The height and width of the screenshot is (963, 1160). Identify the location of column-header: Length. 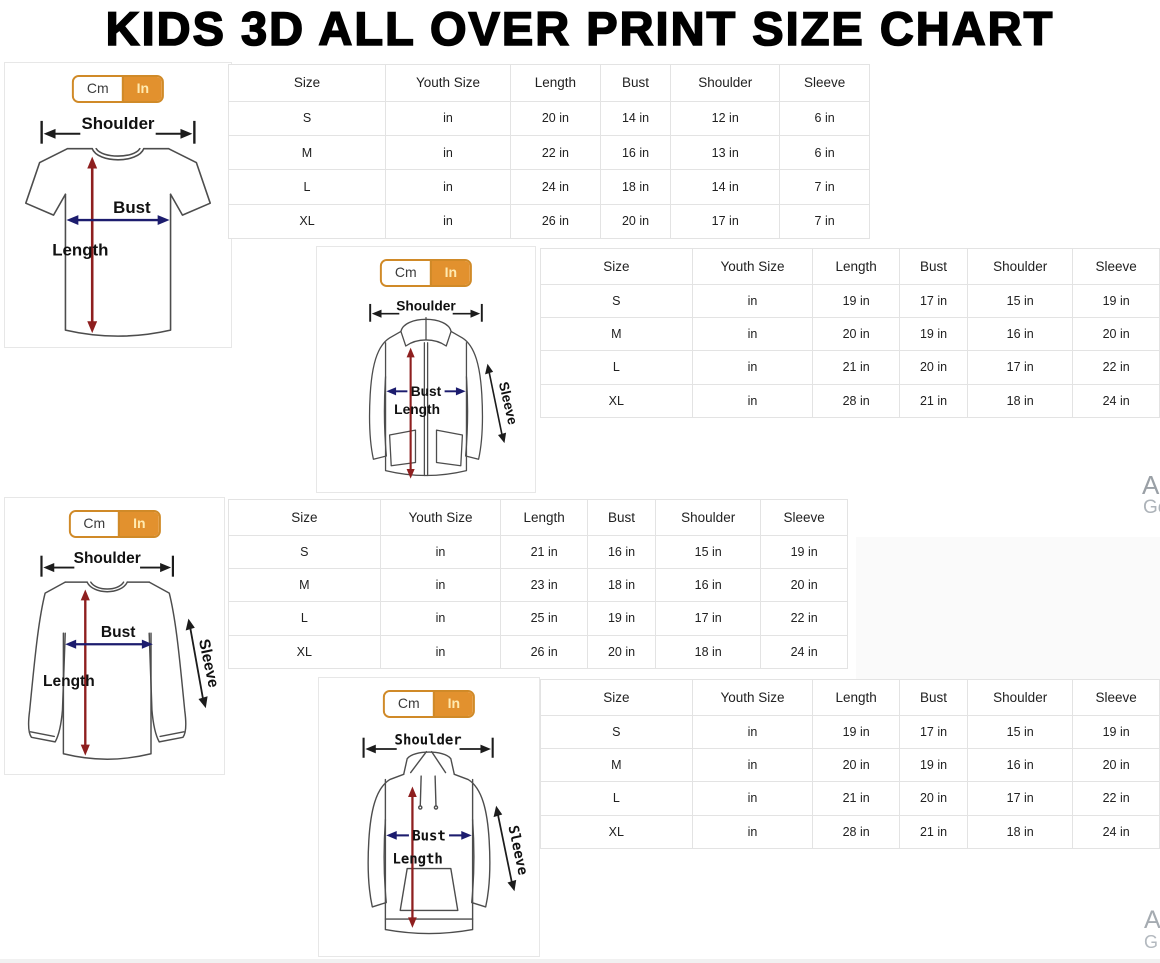
(555, 83).